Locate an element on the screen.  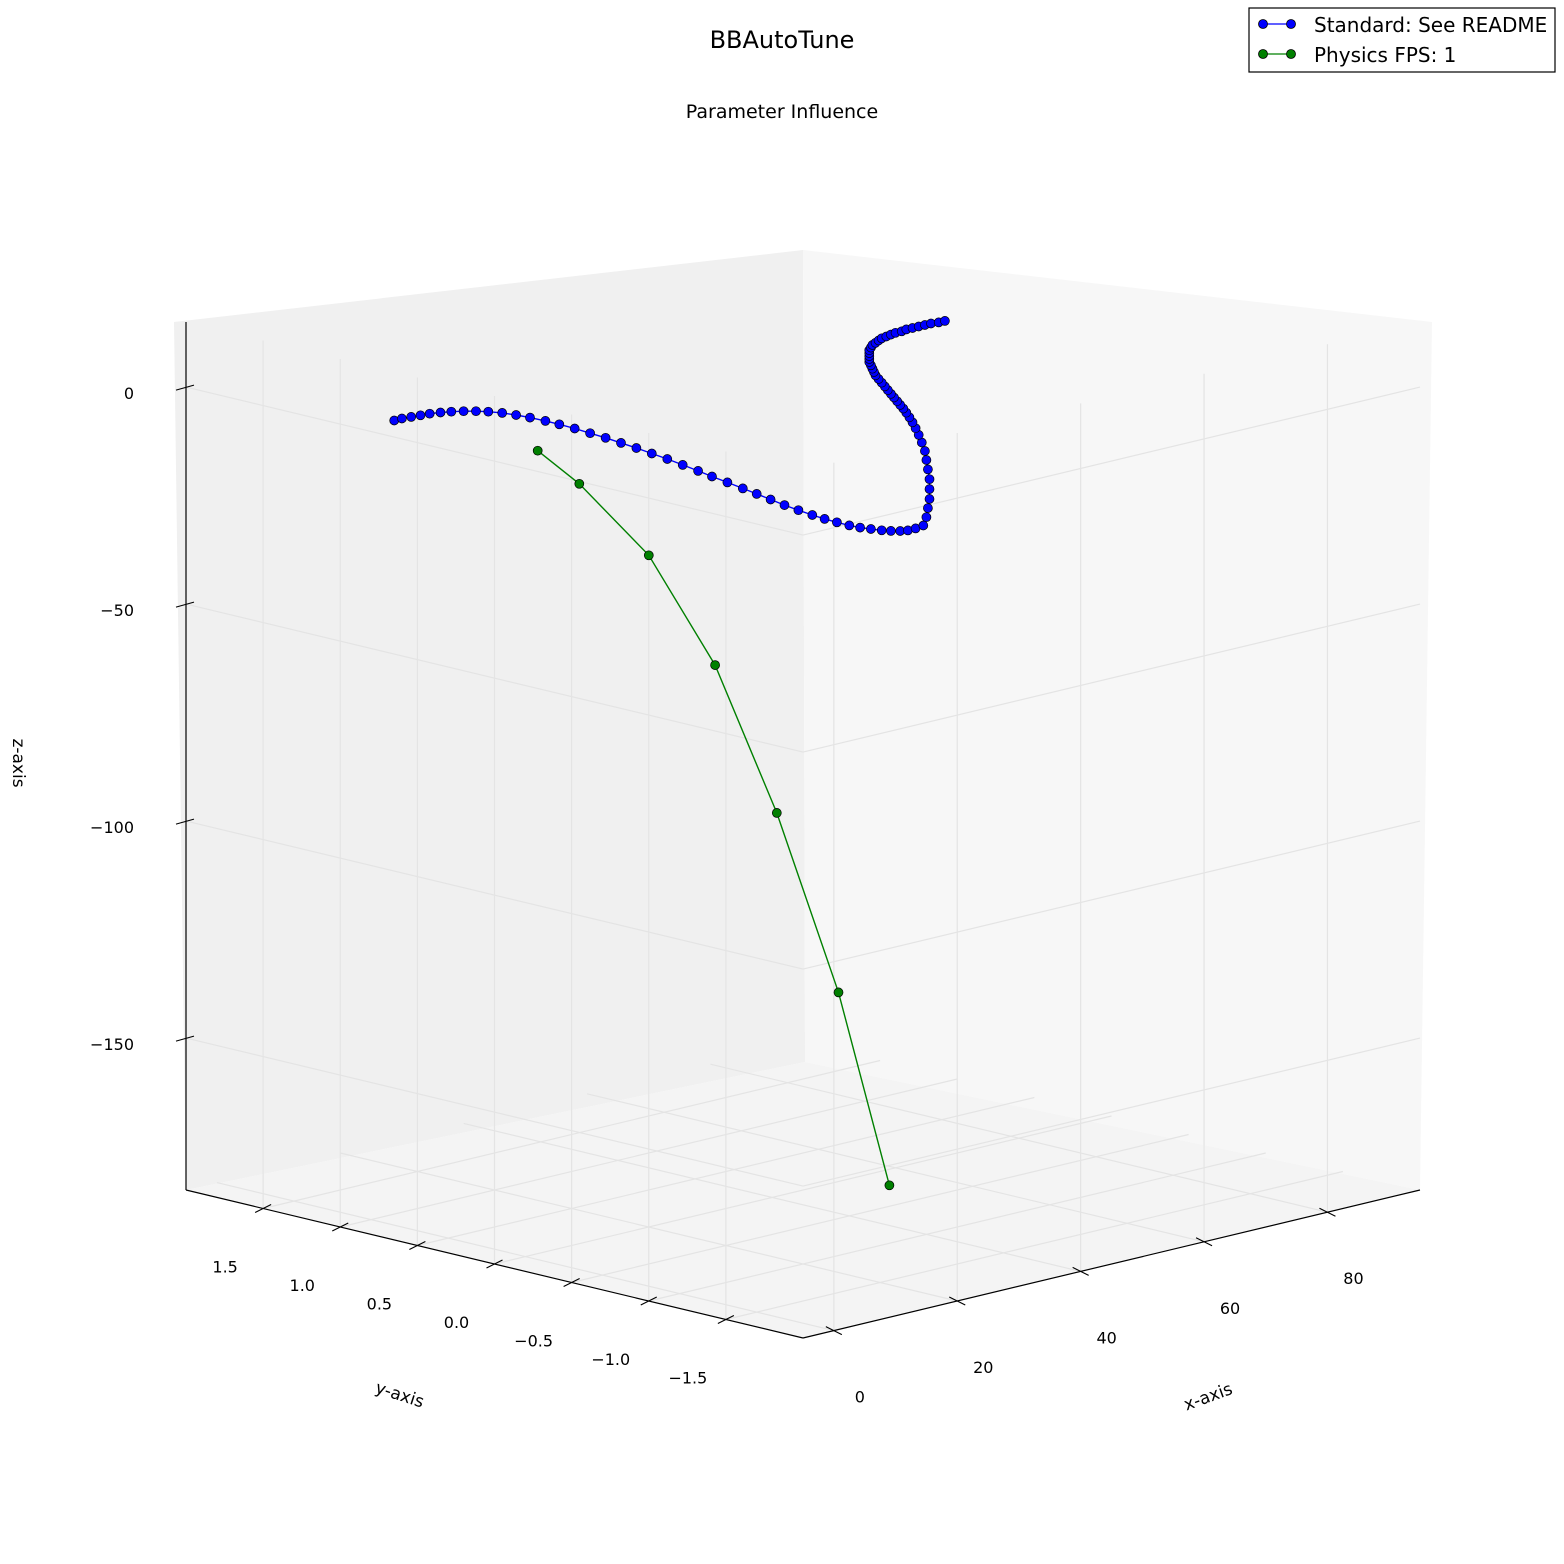
x-tick-label: 80 is located at coordinates (1353, 1278).